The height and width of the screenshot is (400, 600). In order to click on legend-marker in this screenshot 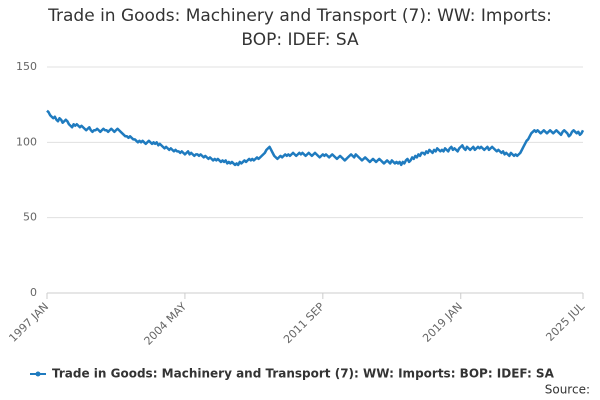, I will do `click(38, 374)`.